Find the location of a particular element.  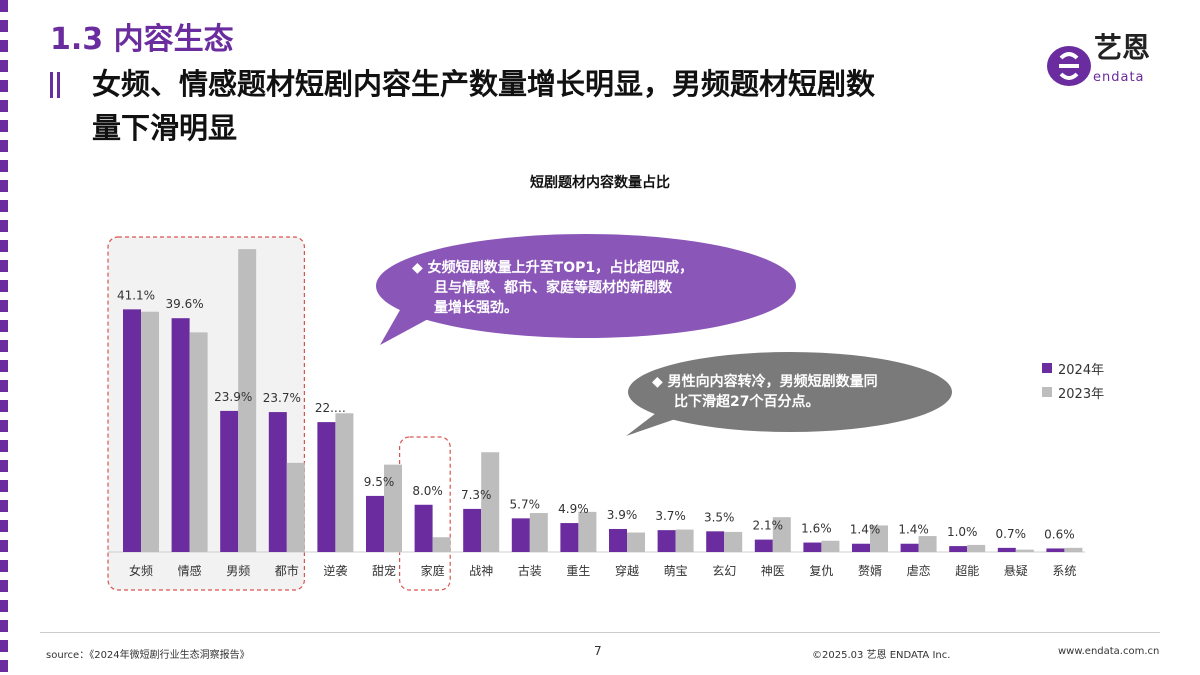

x-tick-label: 玄幻 is located at coordinates (724, 570).